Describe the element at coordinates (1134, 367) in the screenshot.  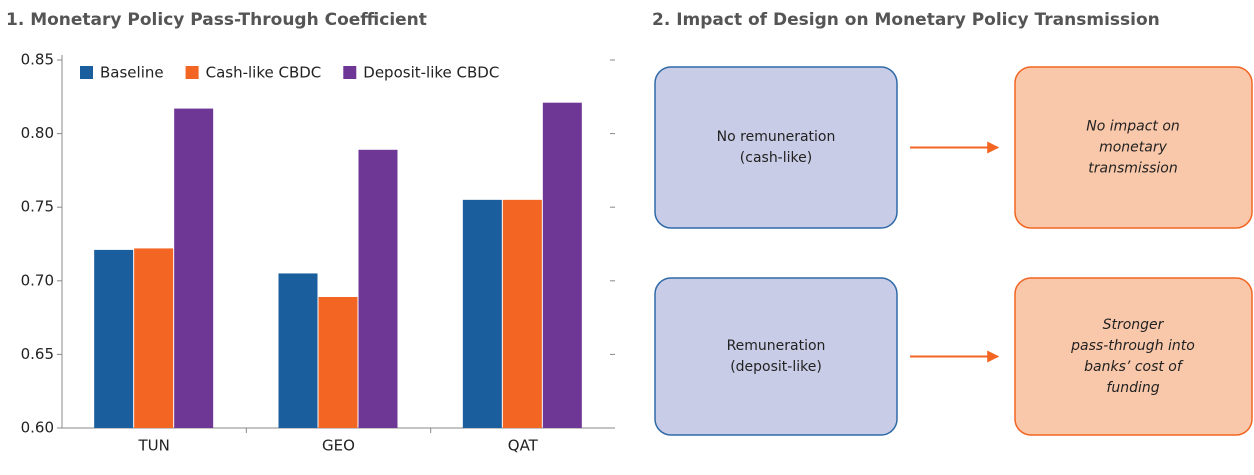
I see `effect-text: banks’ cost of` at that location.